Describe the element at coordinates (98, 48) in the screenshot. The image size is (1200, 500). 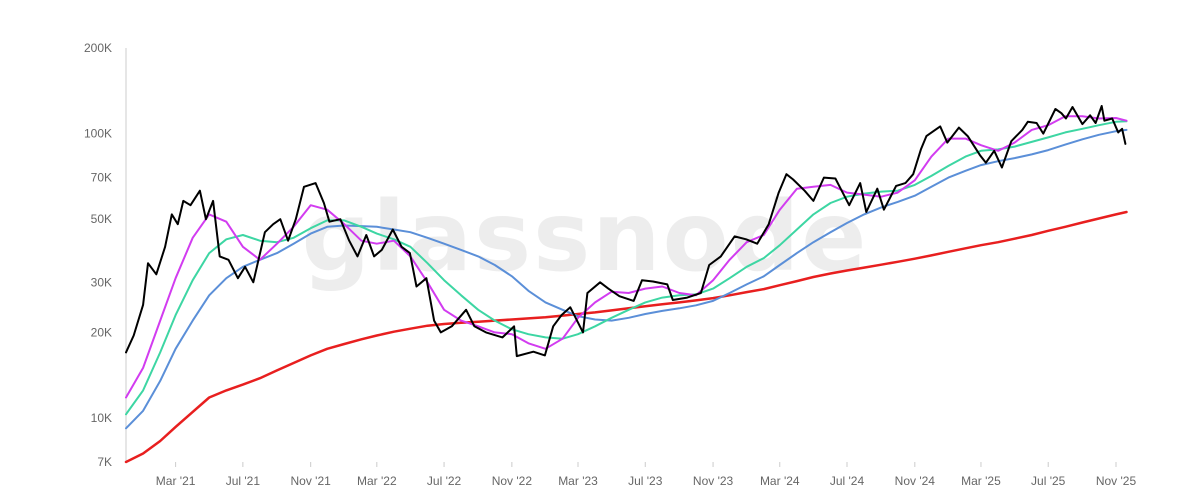
I see `y-tick-label: 200K` at that location.